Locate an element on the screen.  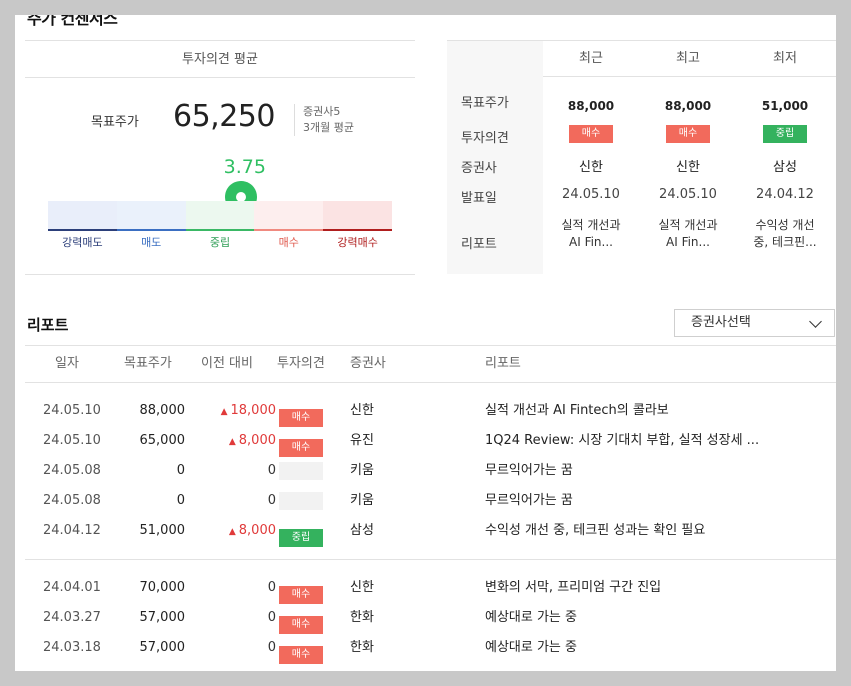
summary-opinion: 매수 is located at coordinates (688, 134).